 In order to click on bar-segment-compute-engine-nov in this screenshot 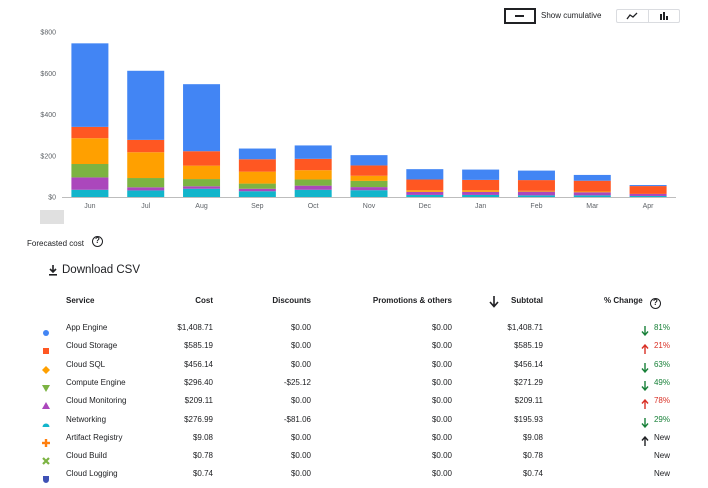, I will do `click(369, 184)`.